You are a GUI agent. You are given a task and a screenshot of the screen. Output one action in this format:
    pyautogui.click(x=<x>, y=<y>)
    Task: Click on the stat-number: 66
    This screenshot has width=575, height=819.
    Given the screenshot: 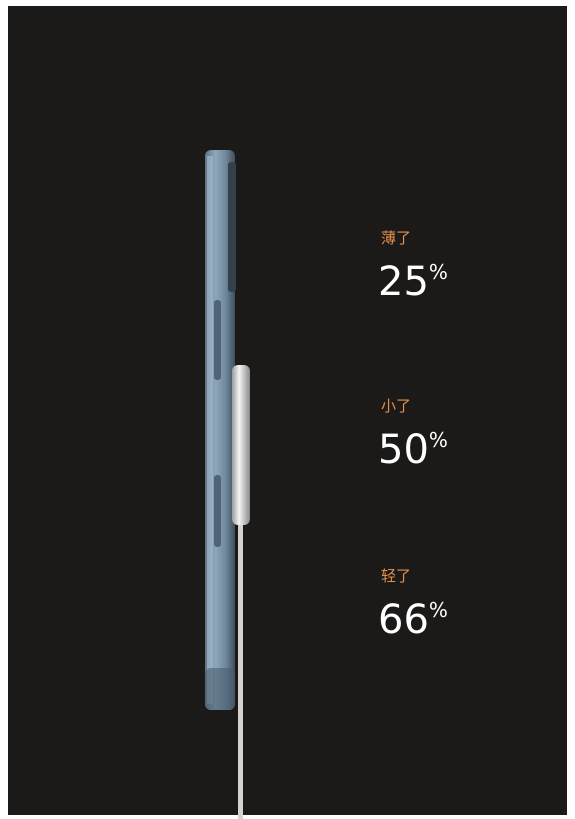 What is the action you would take?
    pyautogui.click(x=403, y=620)
    